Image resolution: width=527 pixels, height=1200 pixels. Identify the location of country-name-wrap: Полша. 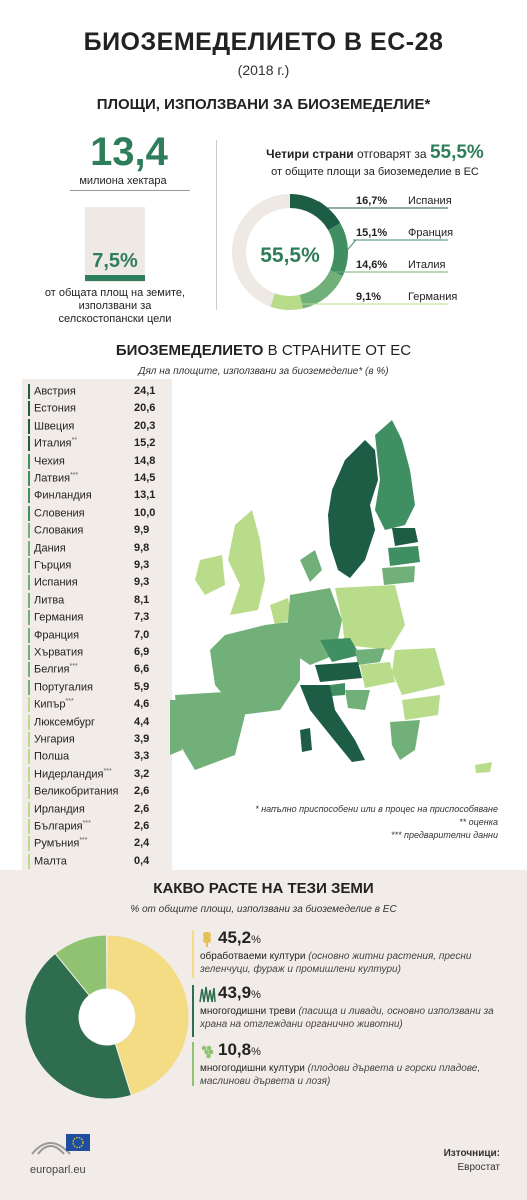
(51, 756).